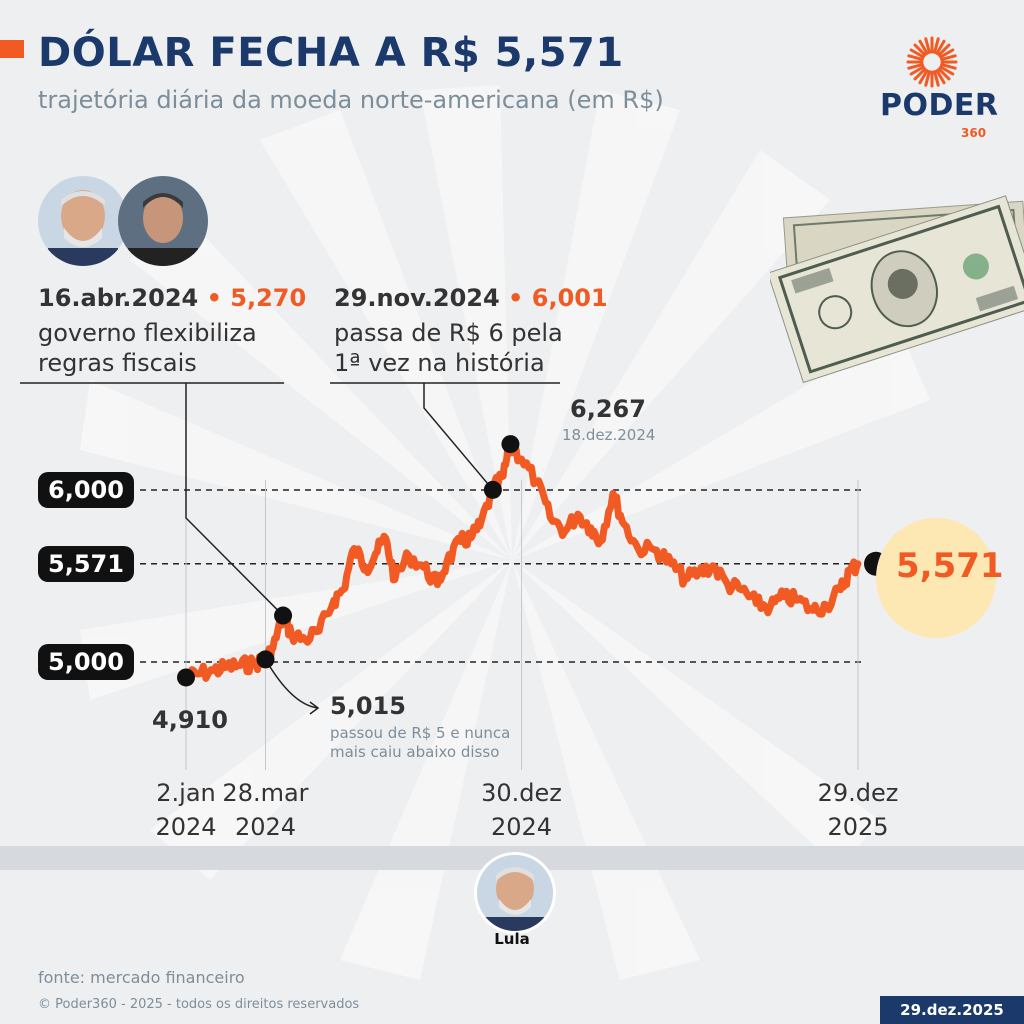  I want to click on cross5-arrowhead, so click(314, 708).